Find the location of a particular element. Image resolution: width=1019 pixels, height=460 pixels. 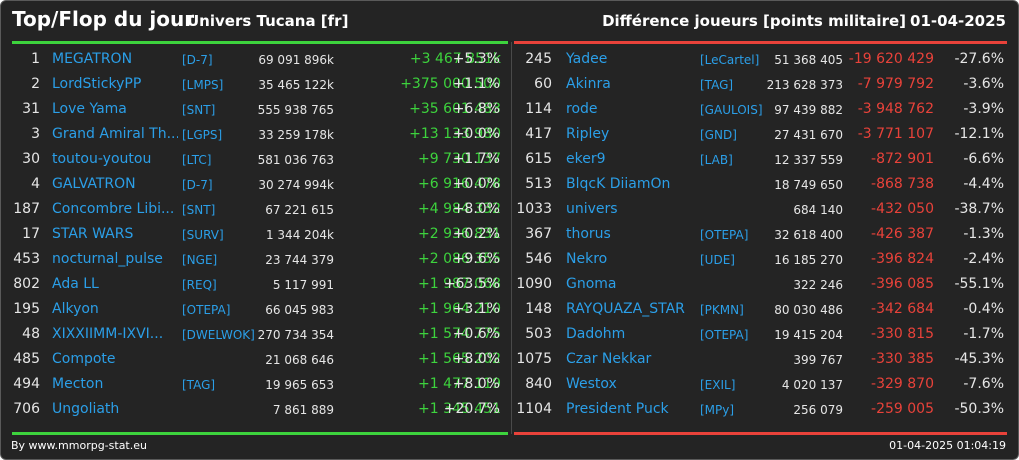

alliance-tag-link: [LMPS] is located at coordinates (203, 85).